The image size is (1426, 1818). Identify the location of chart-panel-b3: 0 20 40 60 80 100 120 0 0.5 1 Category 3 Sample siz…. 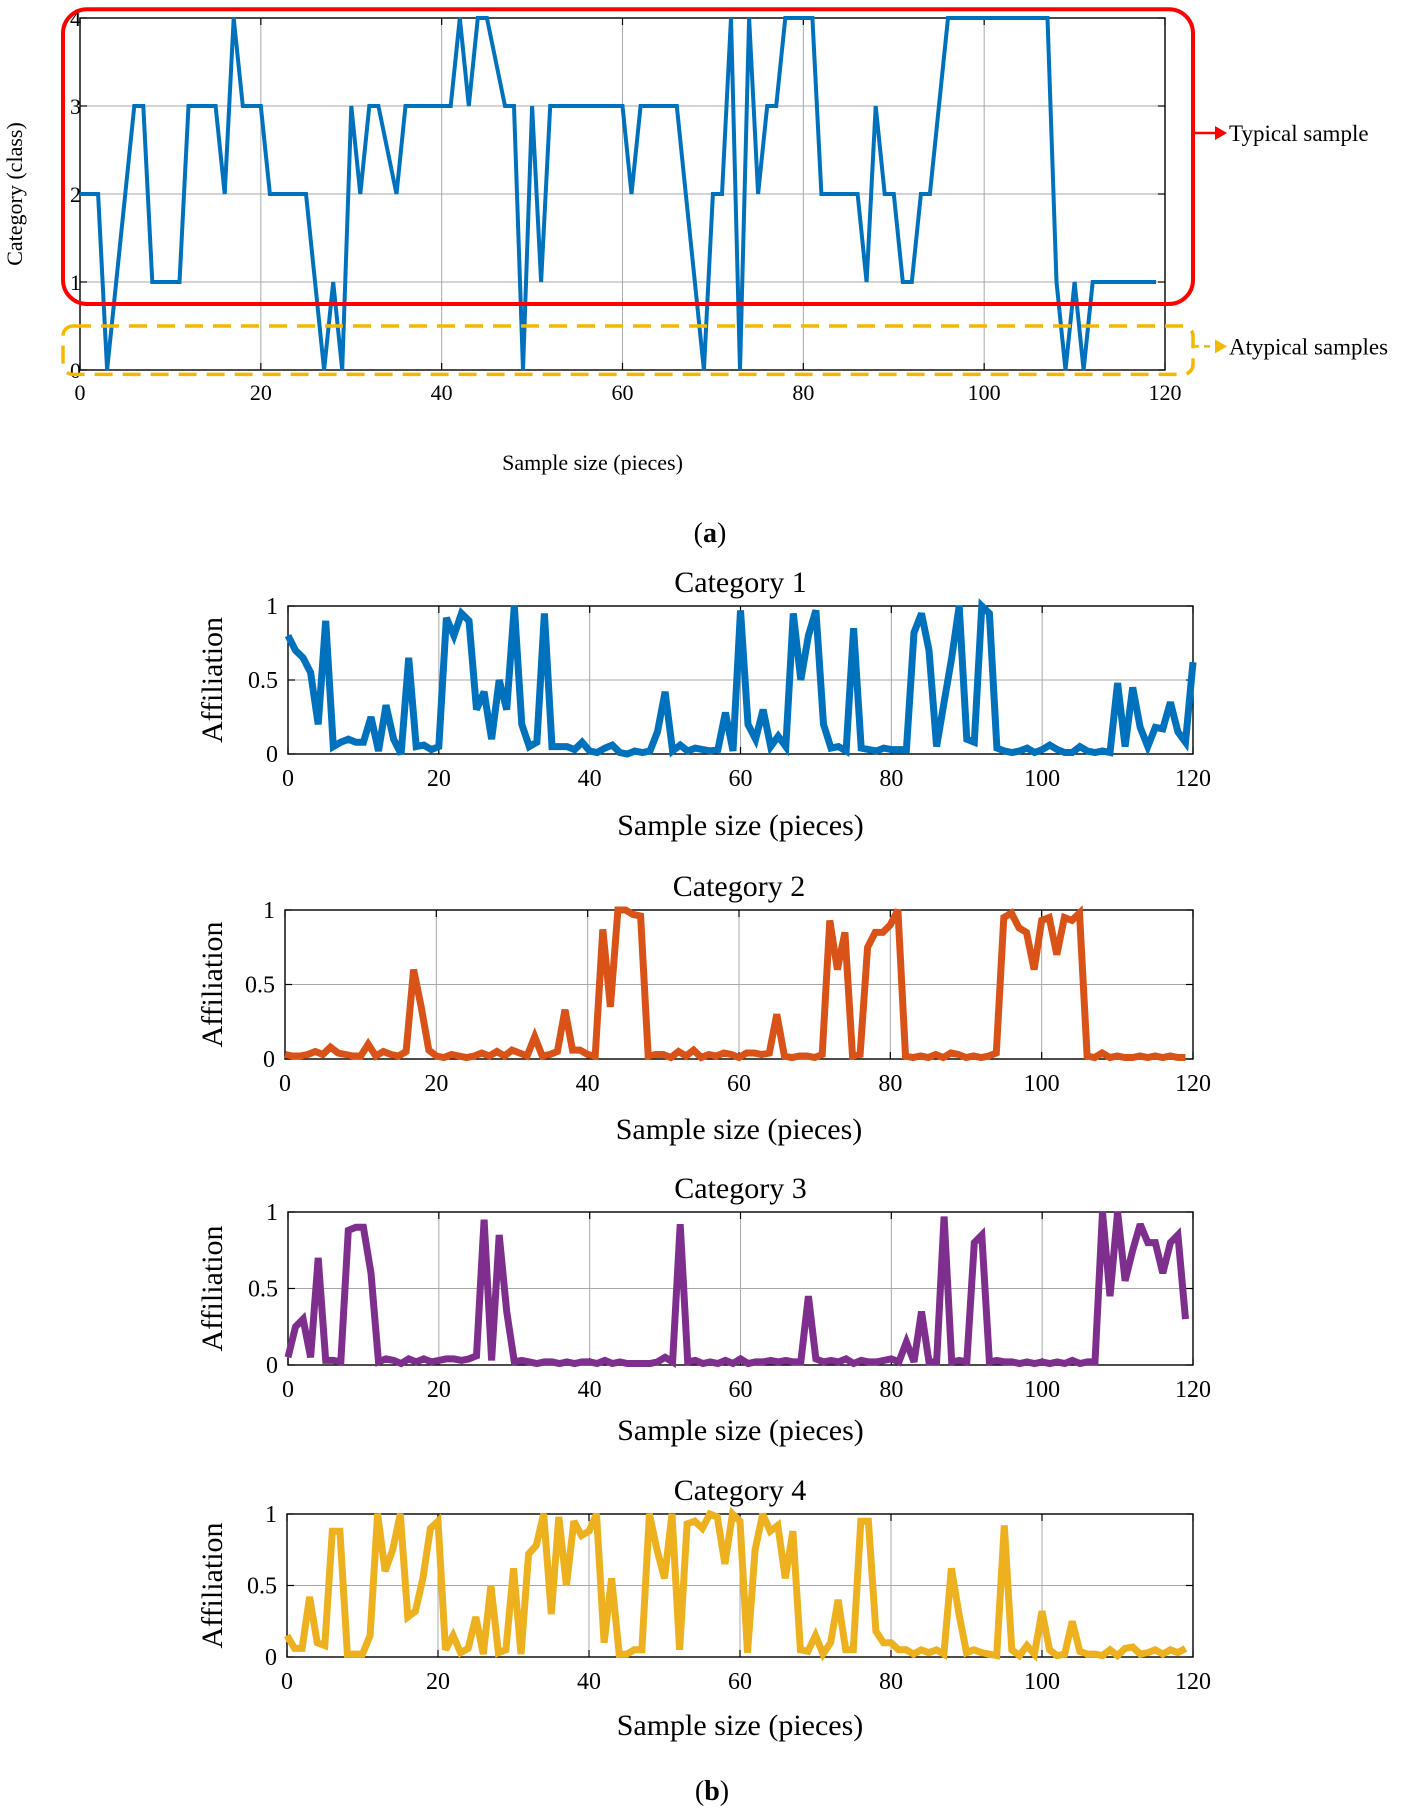
(703, 1309).